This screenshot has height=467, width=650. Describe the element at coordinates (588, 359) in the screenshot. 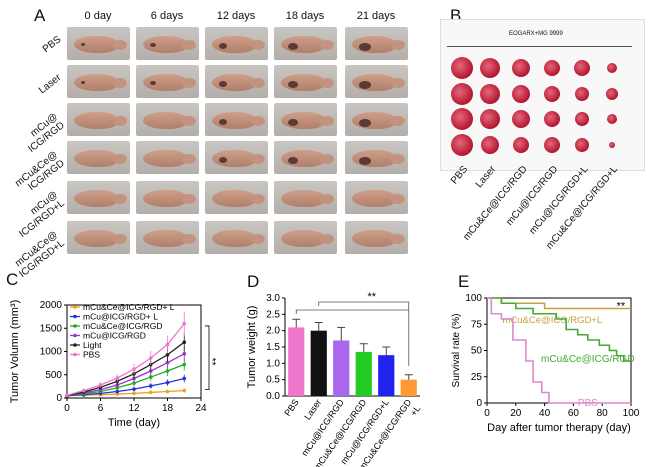

I see `series-label: mCu&Ce@ICG/RGD` at that location.